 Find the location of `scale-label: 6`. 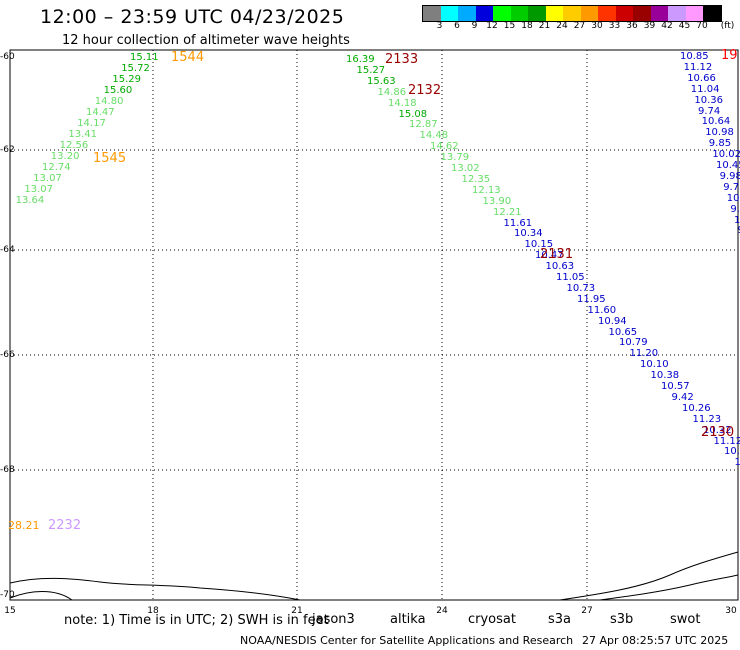

scale-label: 6 is located at coordinates (457, 26).